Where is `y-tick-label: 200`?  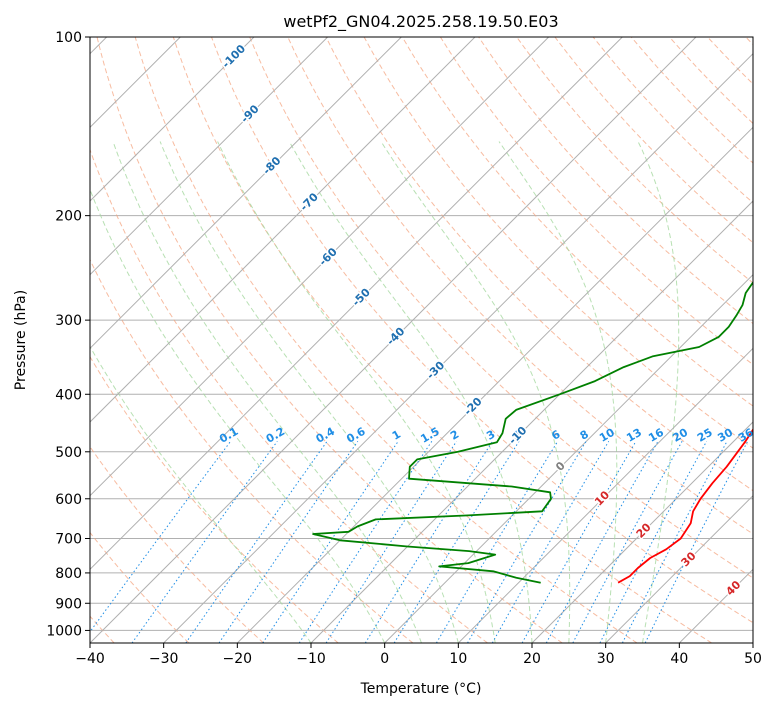
y-tick-label: 200 is located at coordinates (68, 217).